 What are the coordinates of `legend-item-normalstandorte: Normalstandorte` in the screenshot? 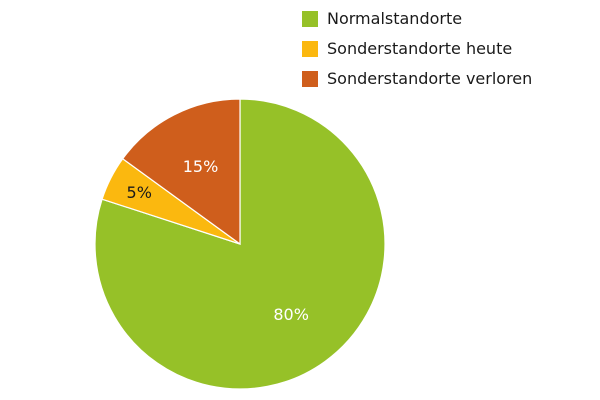 It's located at (417, 19).